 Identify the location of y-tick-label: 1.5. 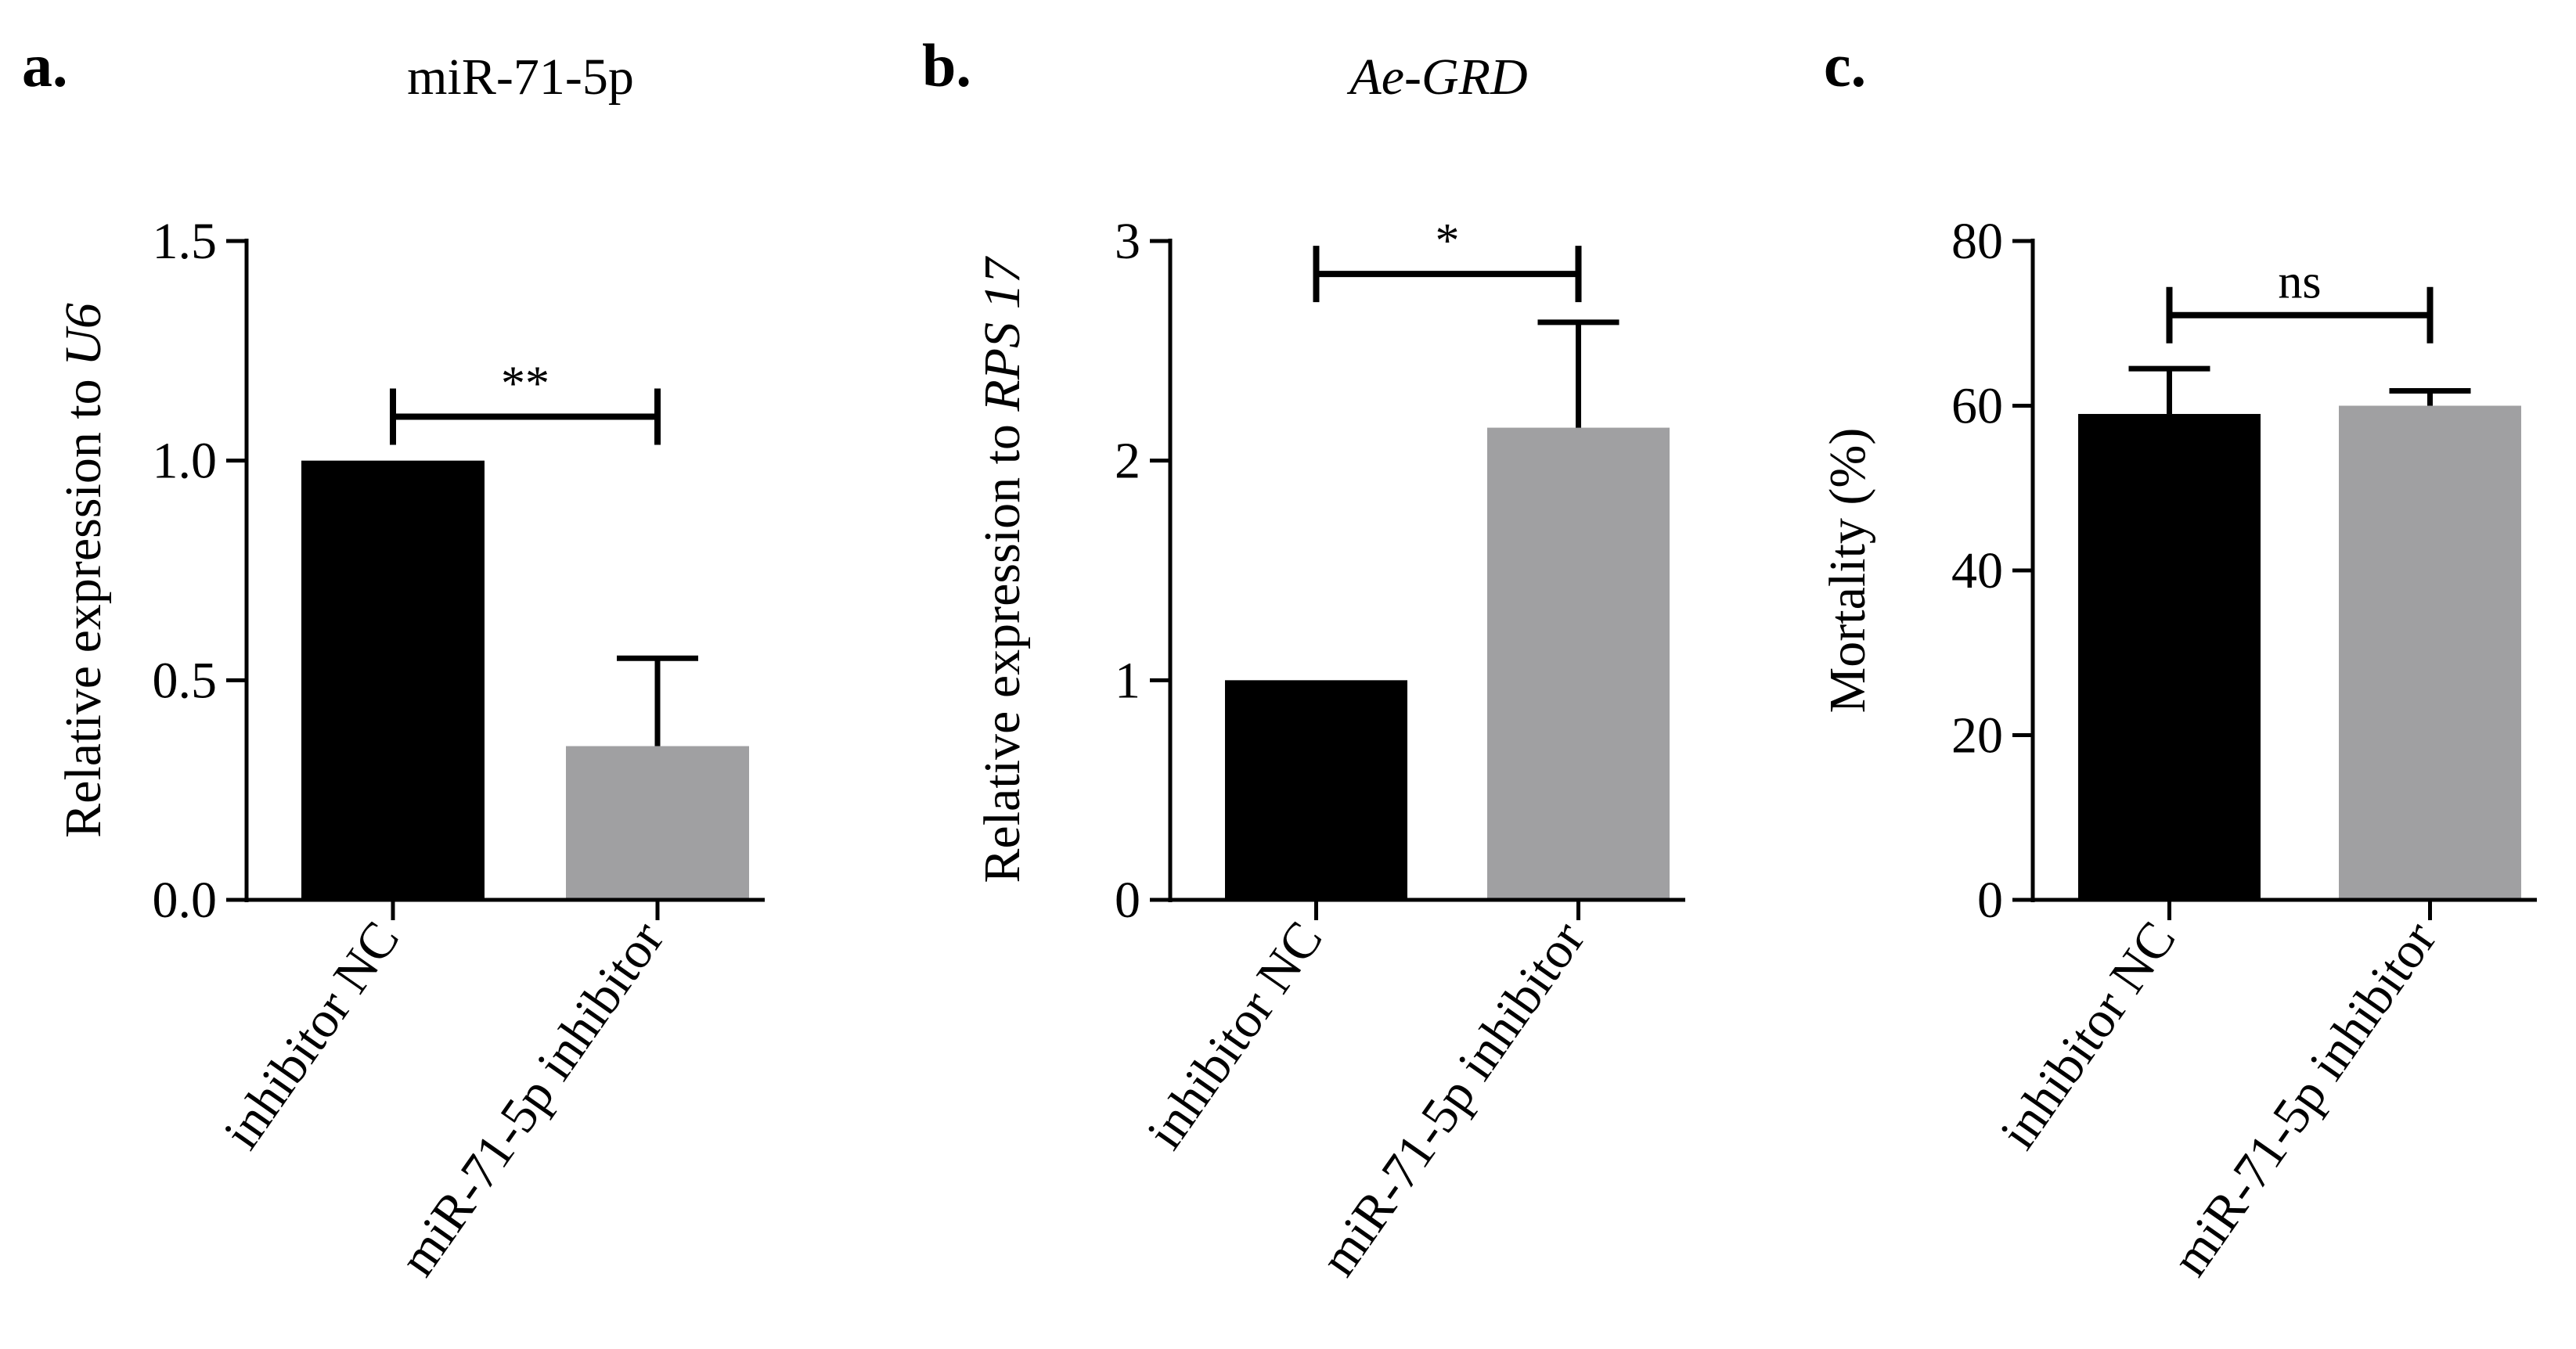
(185, 242).